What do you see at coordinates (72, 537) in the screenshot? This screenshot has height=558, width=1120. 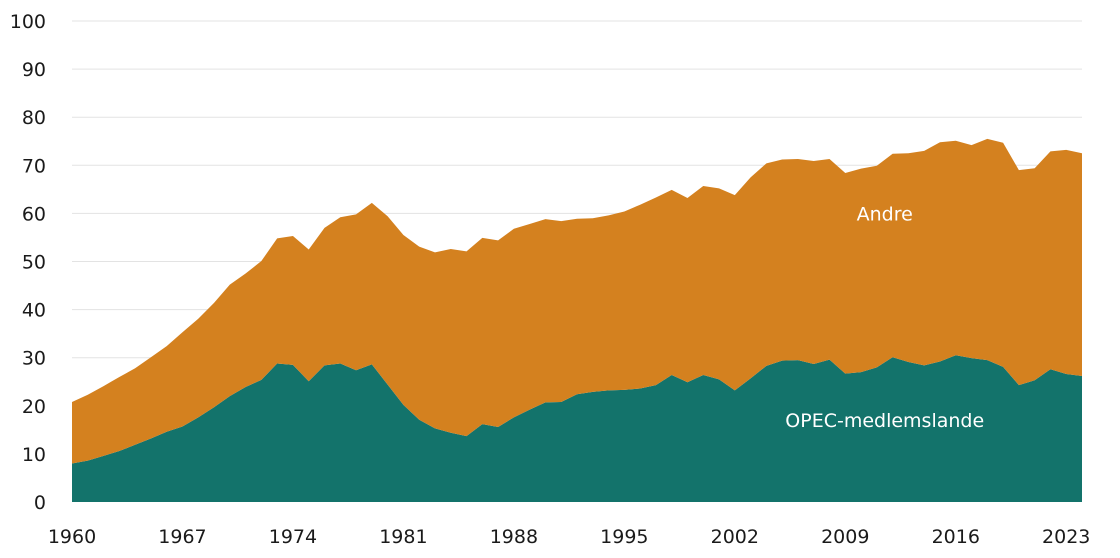 I see `x-tick-label: 1960` at bounding box center [72, 537].